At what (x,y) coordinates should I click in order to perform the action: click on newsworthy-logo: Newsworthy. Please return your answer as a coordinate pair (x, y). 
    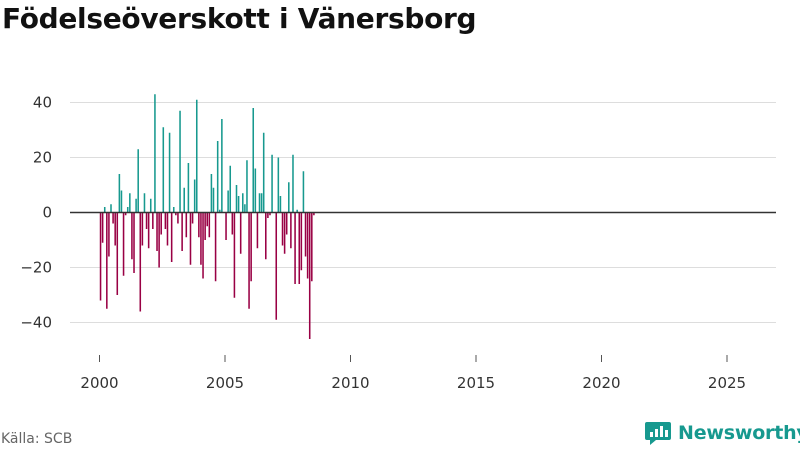
    Looking at the image, I should click on (722, 433).